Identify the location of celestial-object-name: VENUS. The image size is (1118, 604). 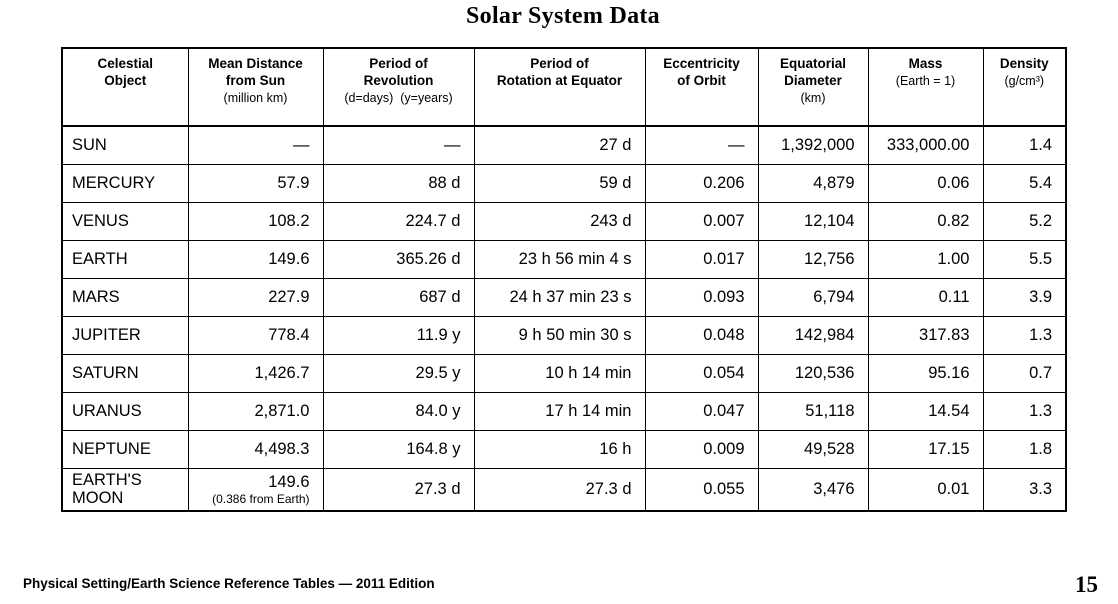
(125, 221).